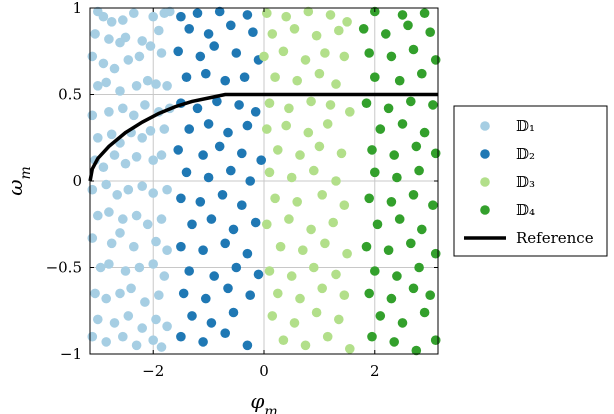  What do you see at coordinates (263, 401) in the screenshot?
I see `x-axis-label: φm` at bounding box center [263, 401].